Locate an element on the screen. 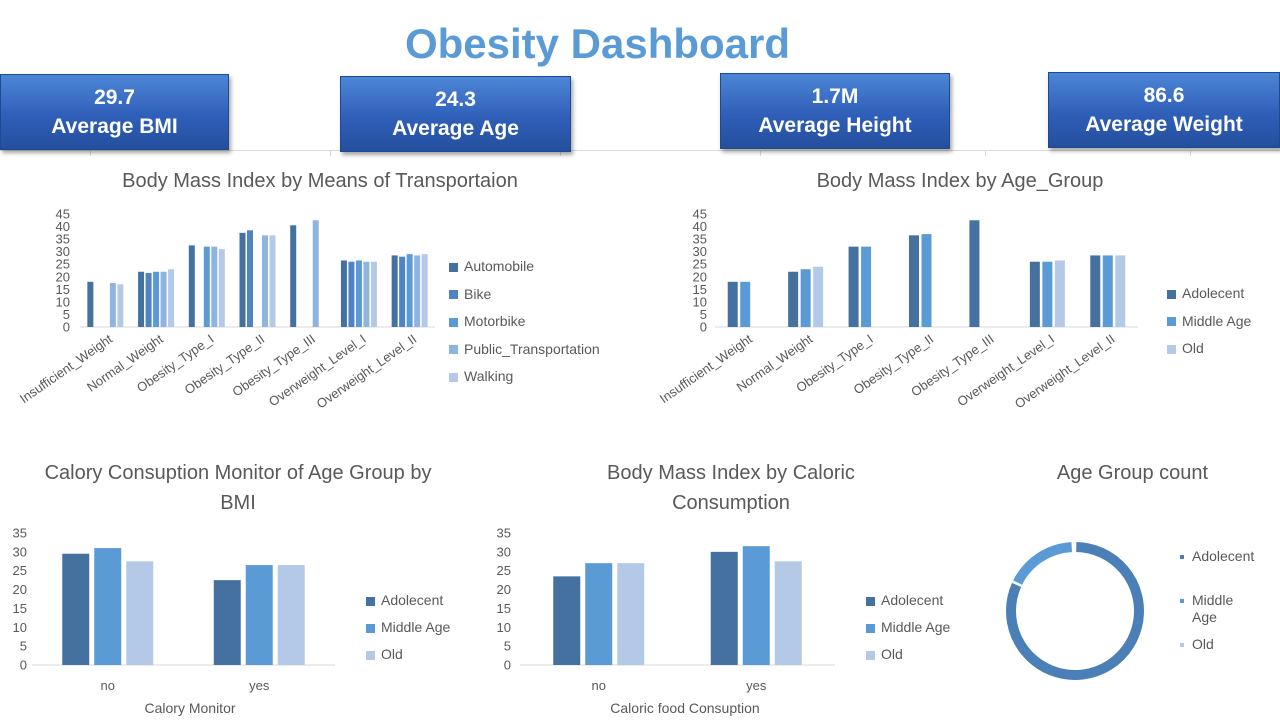 This screenshot has width=1280, height=720. bar-middle-age-obesity-type-ii is located at coordinates (926, 280).